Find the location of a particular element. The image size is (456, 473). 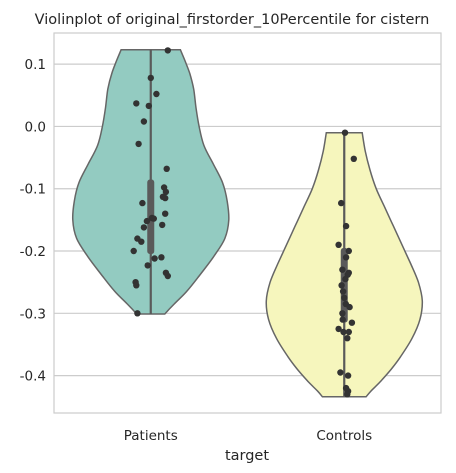

y-tick-label: -0.2 is located at coordinates (33, 252).